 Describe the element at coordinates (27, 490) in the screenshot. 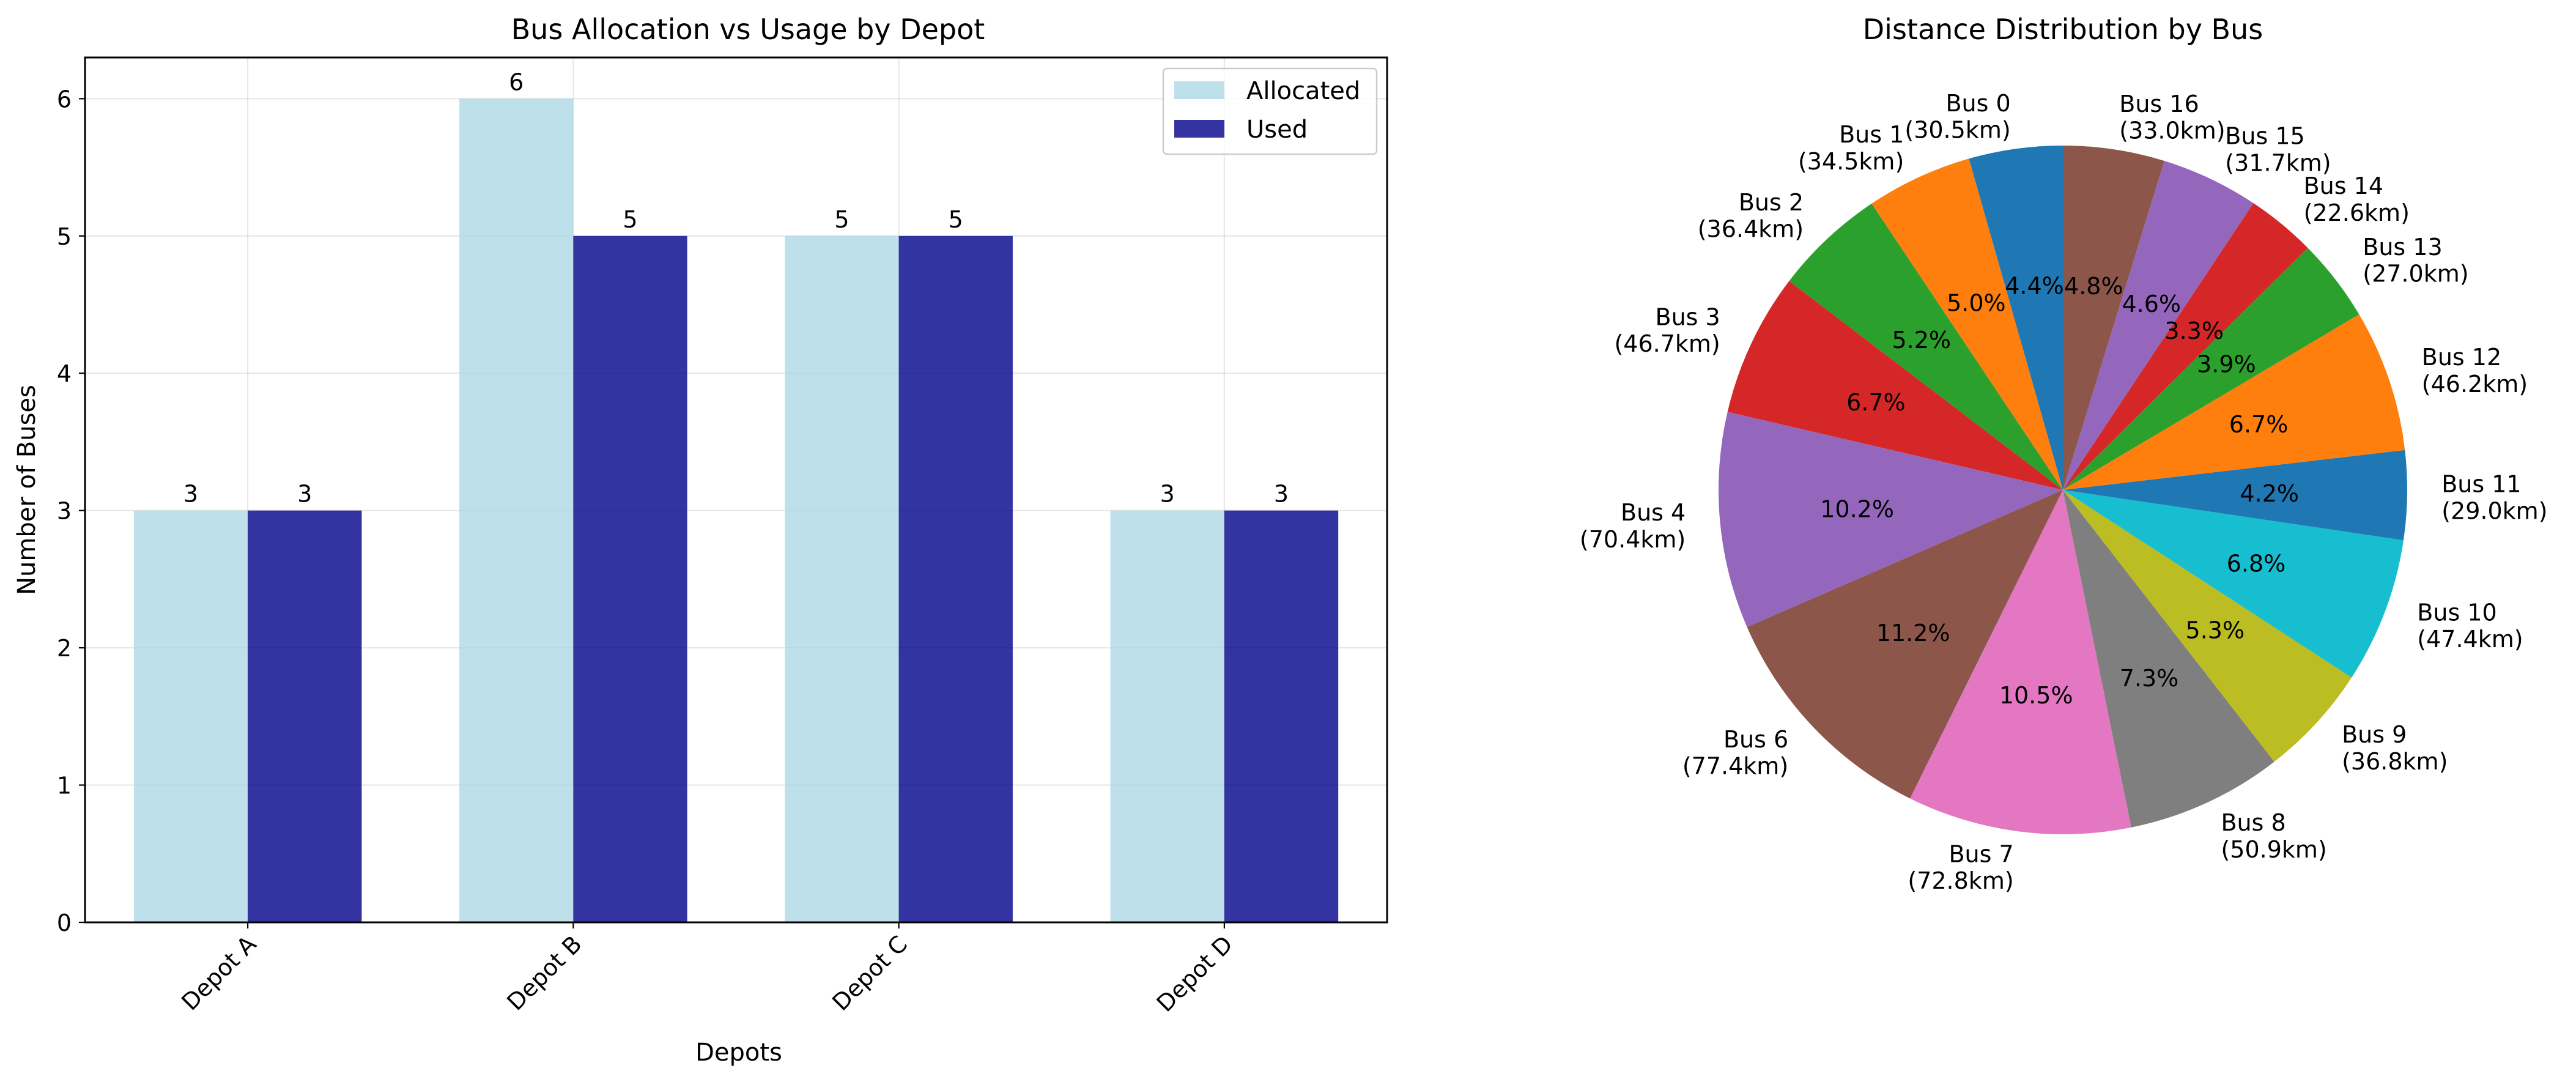

I see `y-axis-label: Number of Buses` at that location.